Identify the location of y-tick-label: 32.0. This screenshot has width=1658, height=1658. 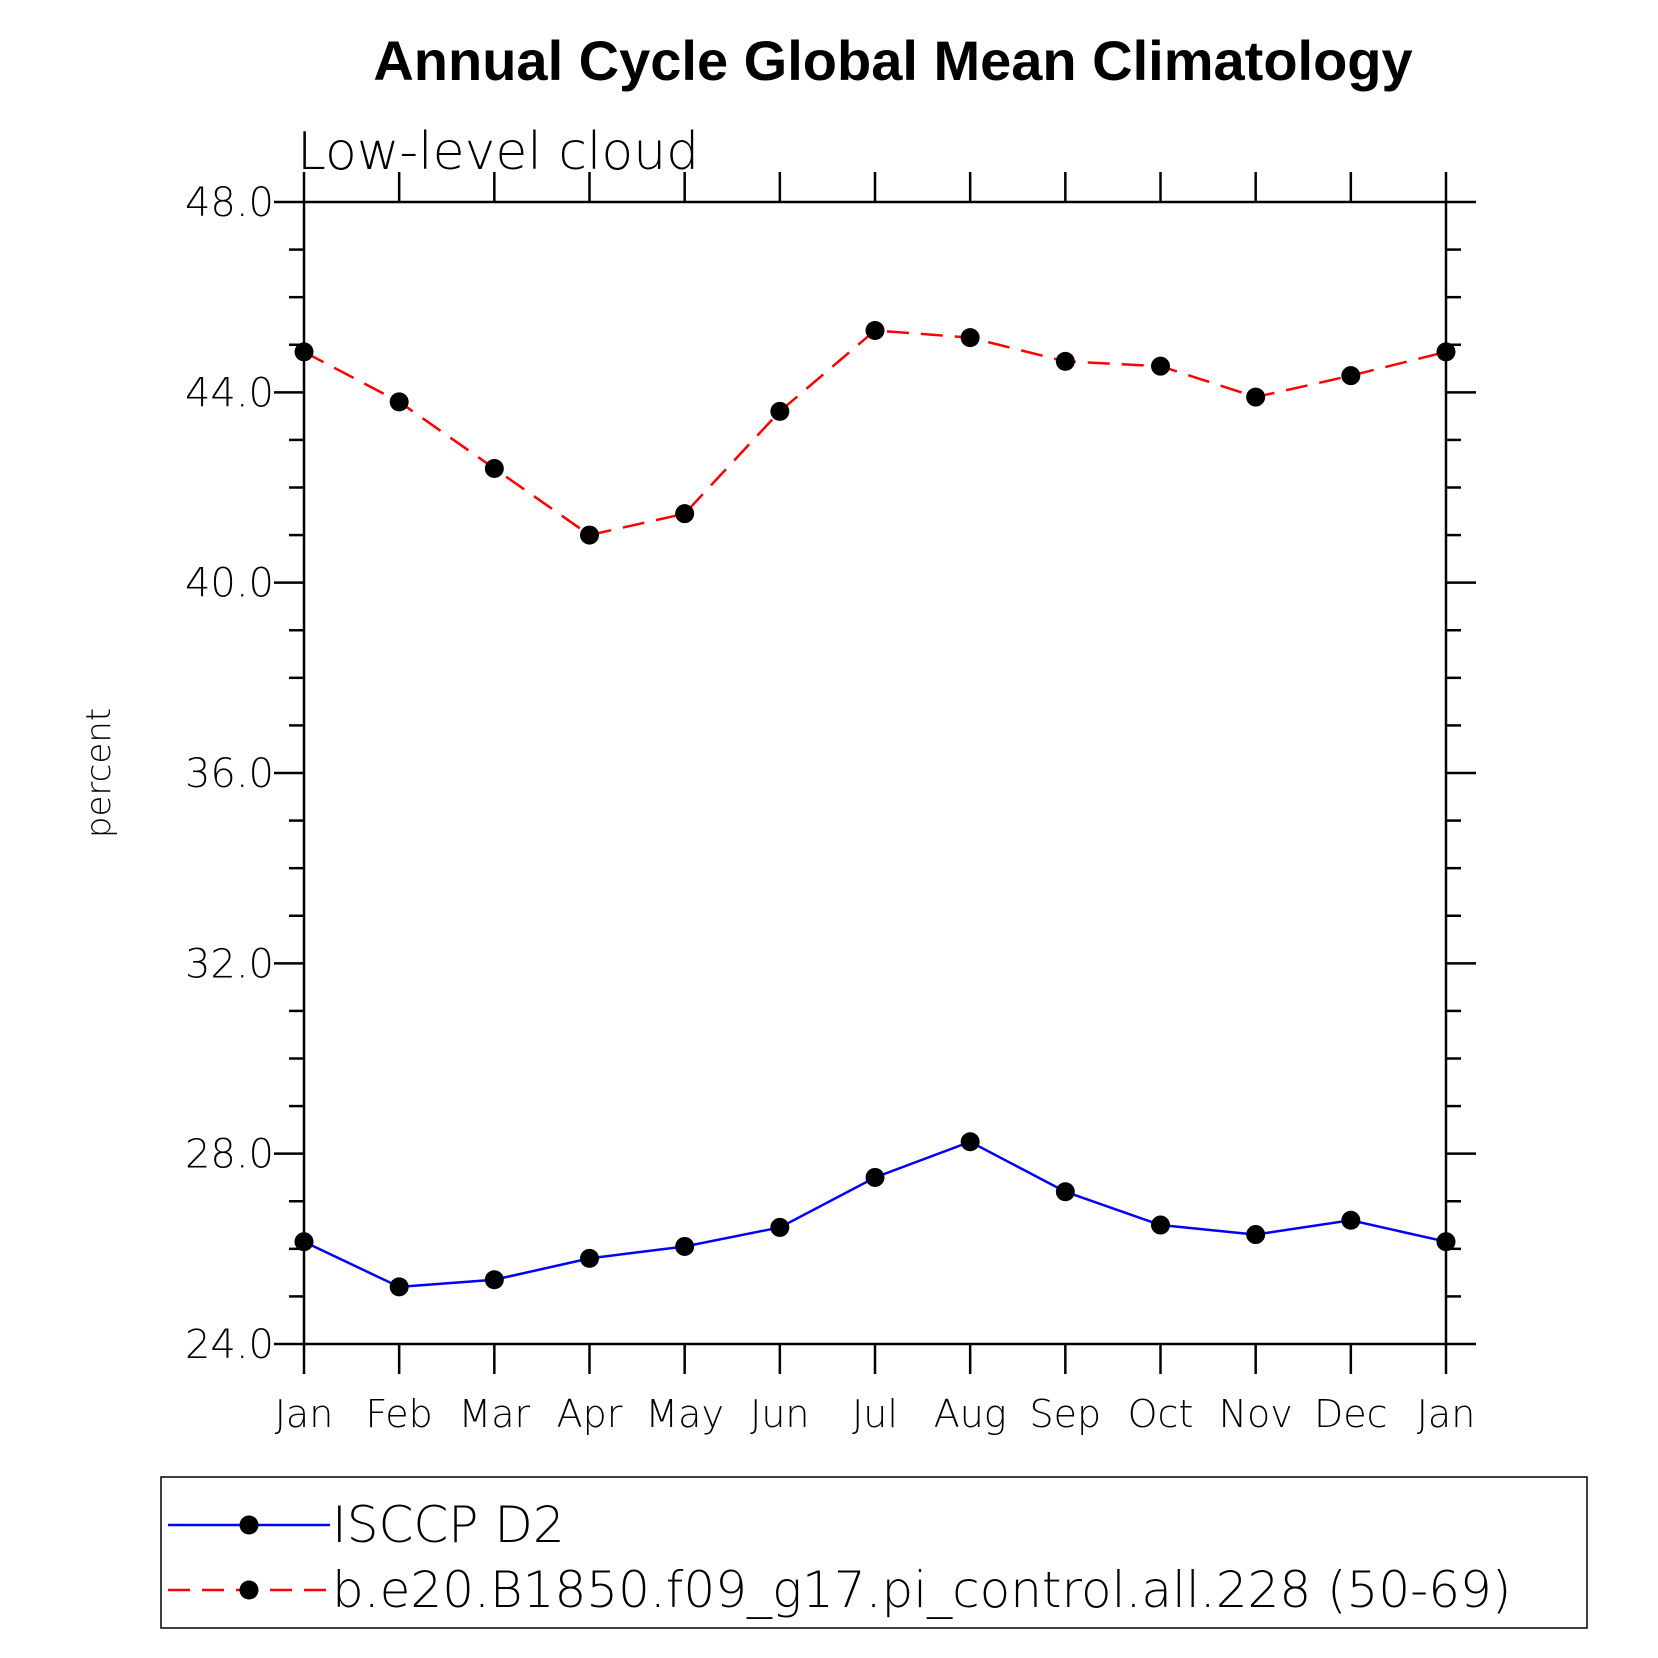
(229, 964).